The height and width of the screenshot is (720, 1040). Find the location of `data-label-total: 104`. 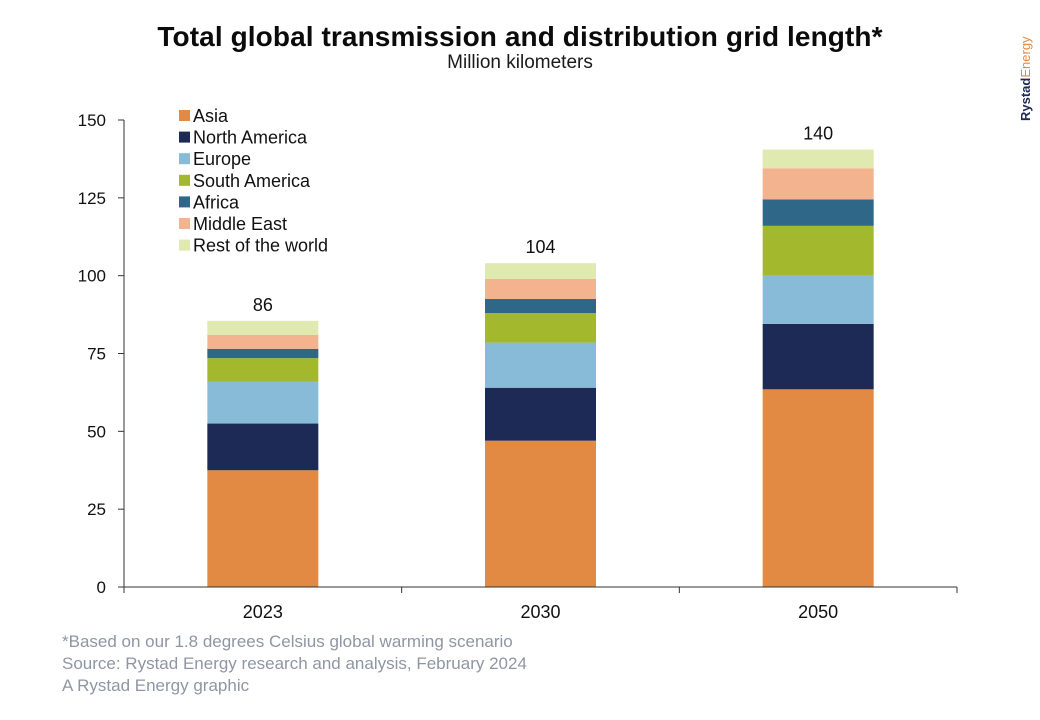

data-label-total: 104 is located at coordinates (540, 247).